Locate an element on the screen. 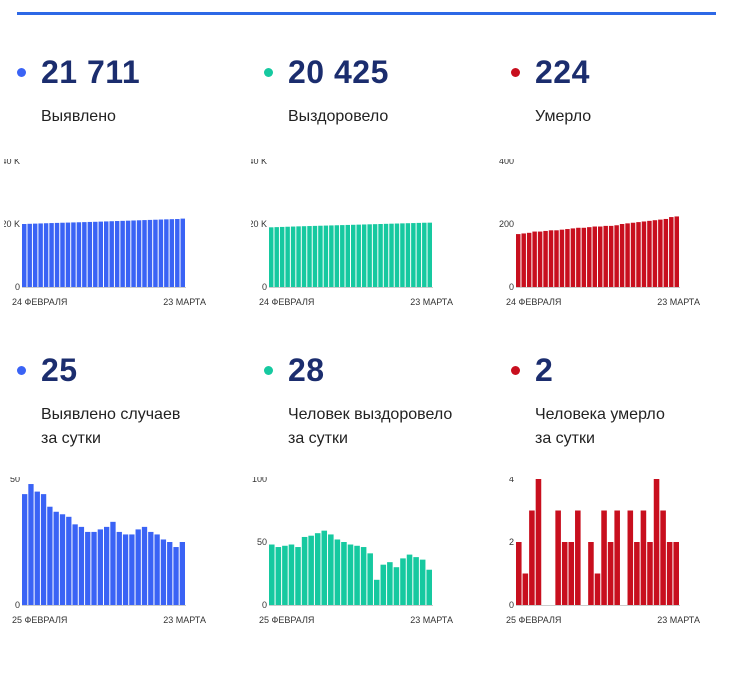 Image resolution: width=734 pixels, height=673 pixels. stat-value: 20 425 is located at coordinates (338, 72).